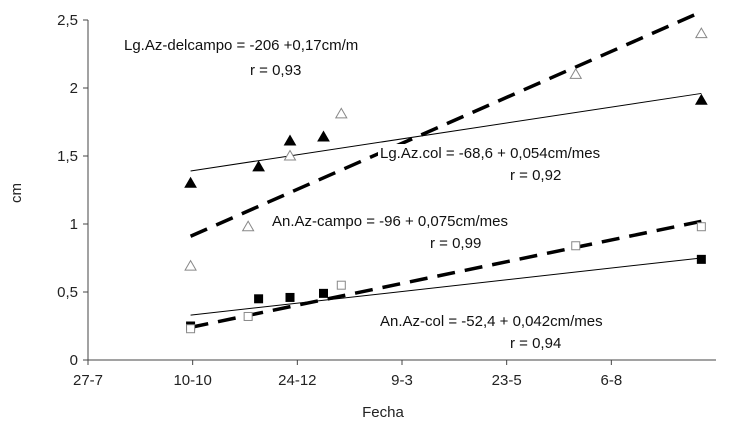  Describe the element at coordinates (507, 380) in the screenshot. I see `x-tick-label: 23-5` at that location.